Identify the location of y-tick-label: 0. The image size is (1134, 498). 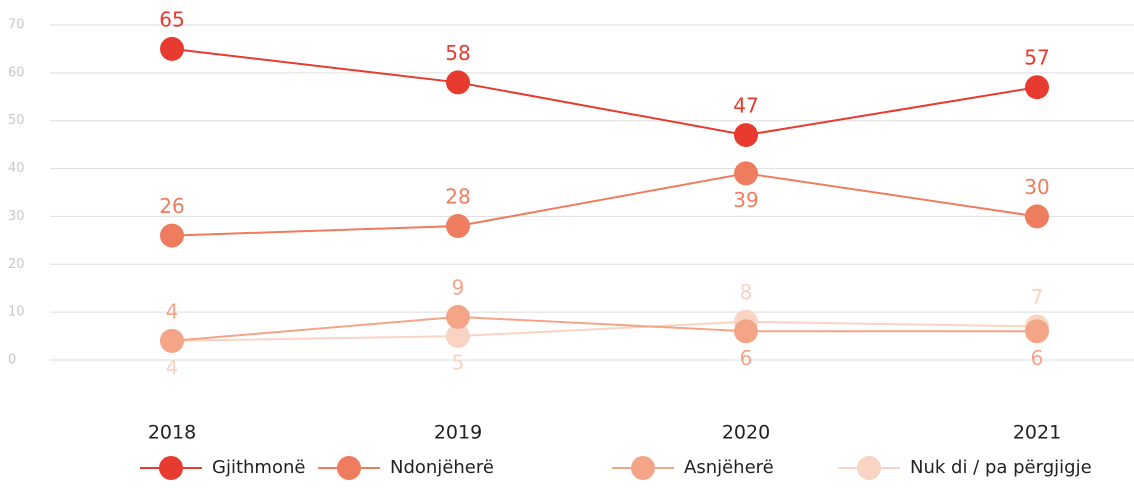
(12, 360).